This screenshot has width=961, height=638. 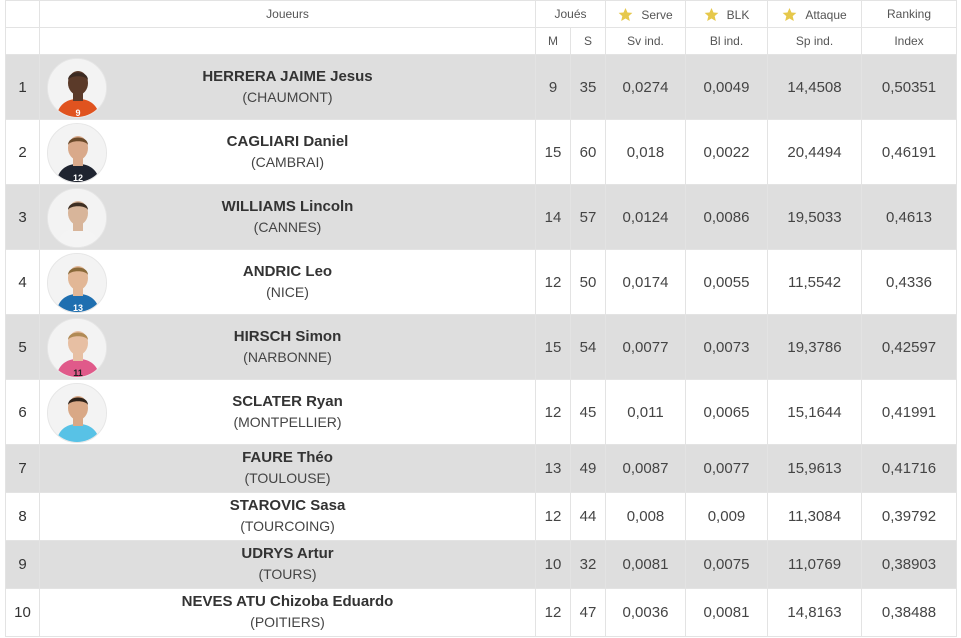 What do you see at coordinates (287, 412) in the screenshot?
I see `player-cell: SCLATER Ryan (MONTPELLIER)` at bounding box center [287, 412].